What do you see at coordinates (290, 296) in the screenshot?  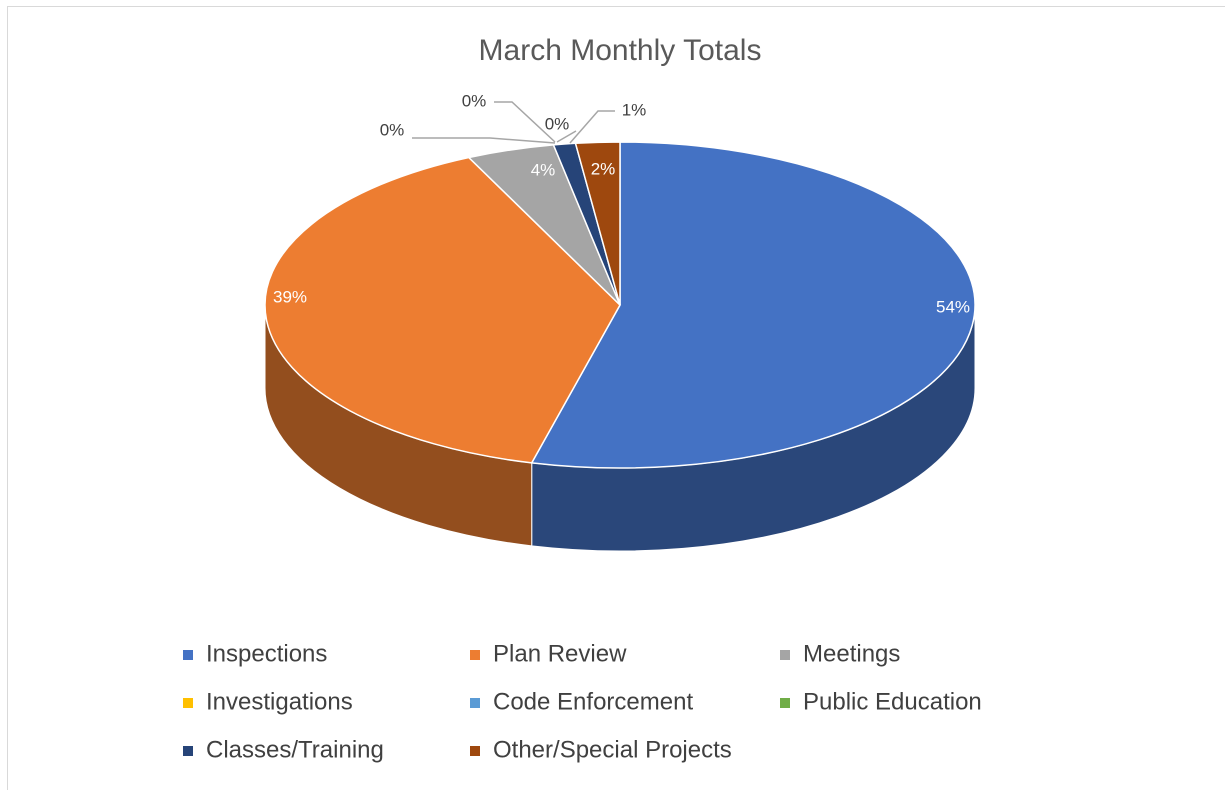 I see `data-label: 39%` at bounding box center [290, 296].